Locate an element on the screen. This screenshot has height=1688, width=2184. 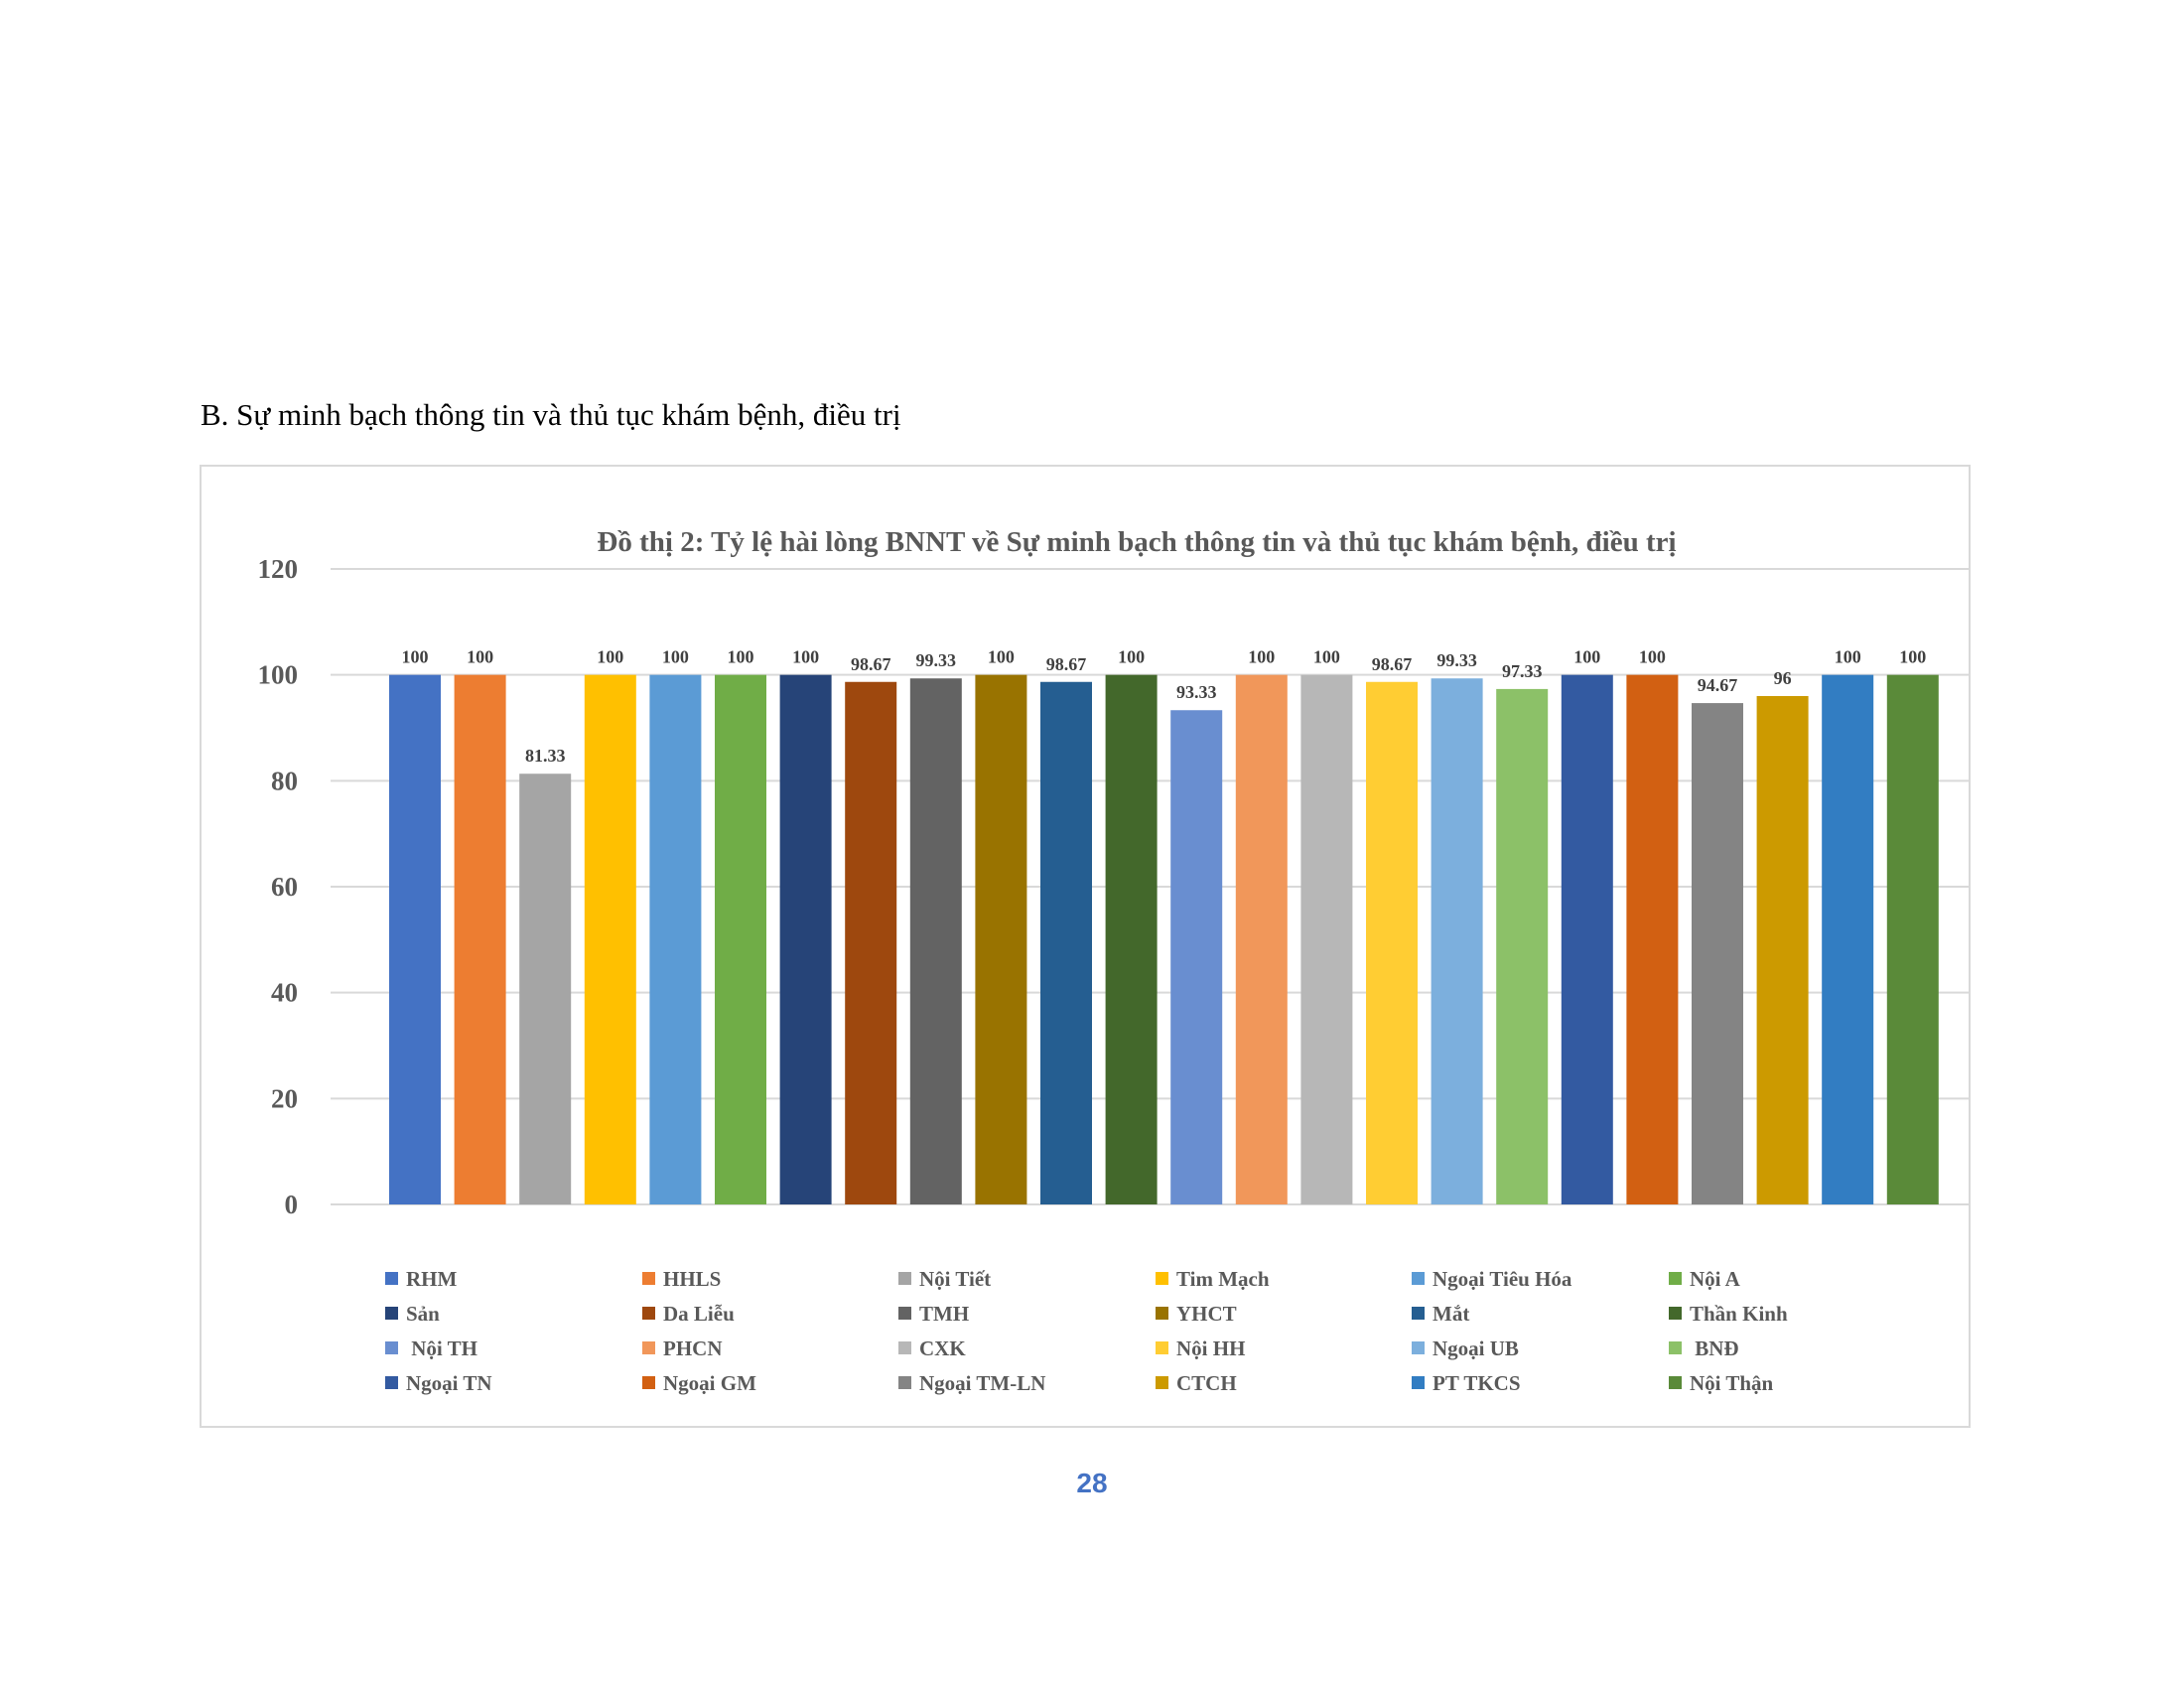
legend-item: Nội TH is located at coordinates (431, 1348).